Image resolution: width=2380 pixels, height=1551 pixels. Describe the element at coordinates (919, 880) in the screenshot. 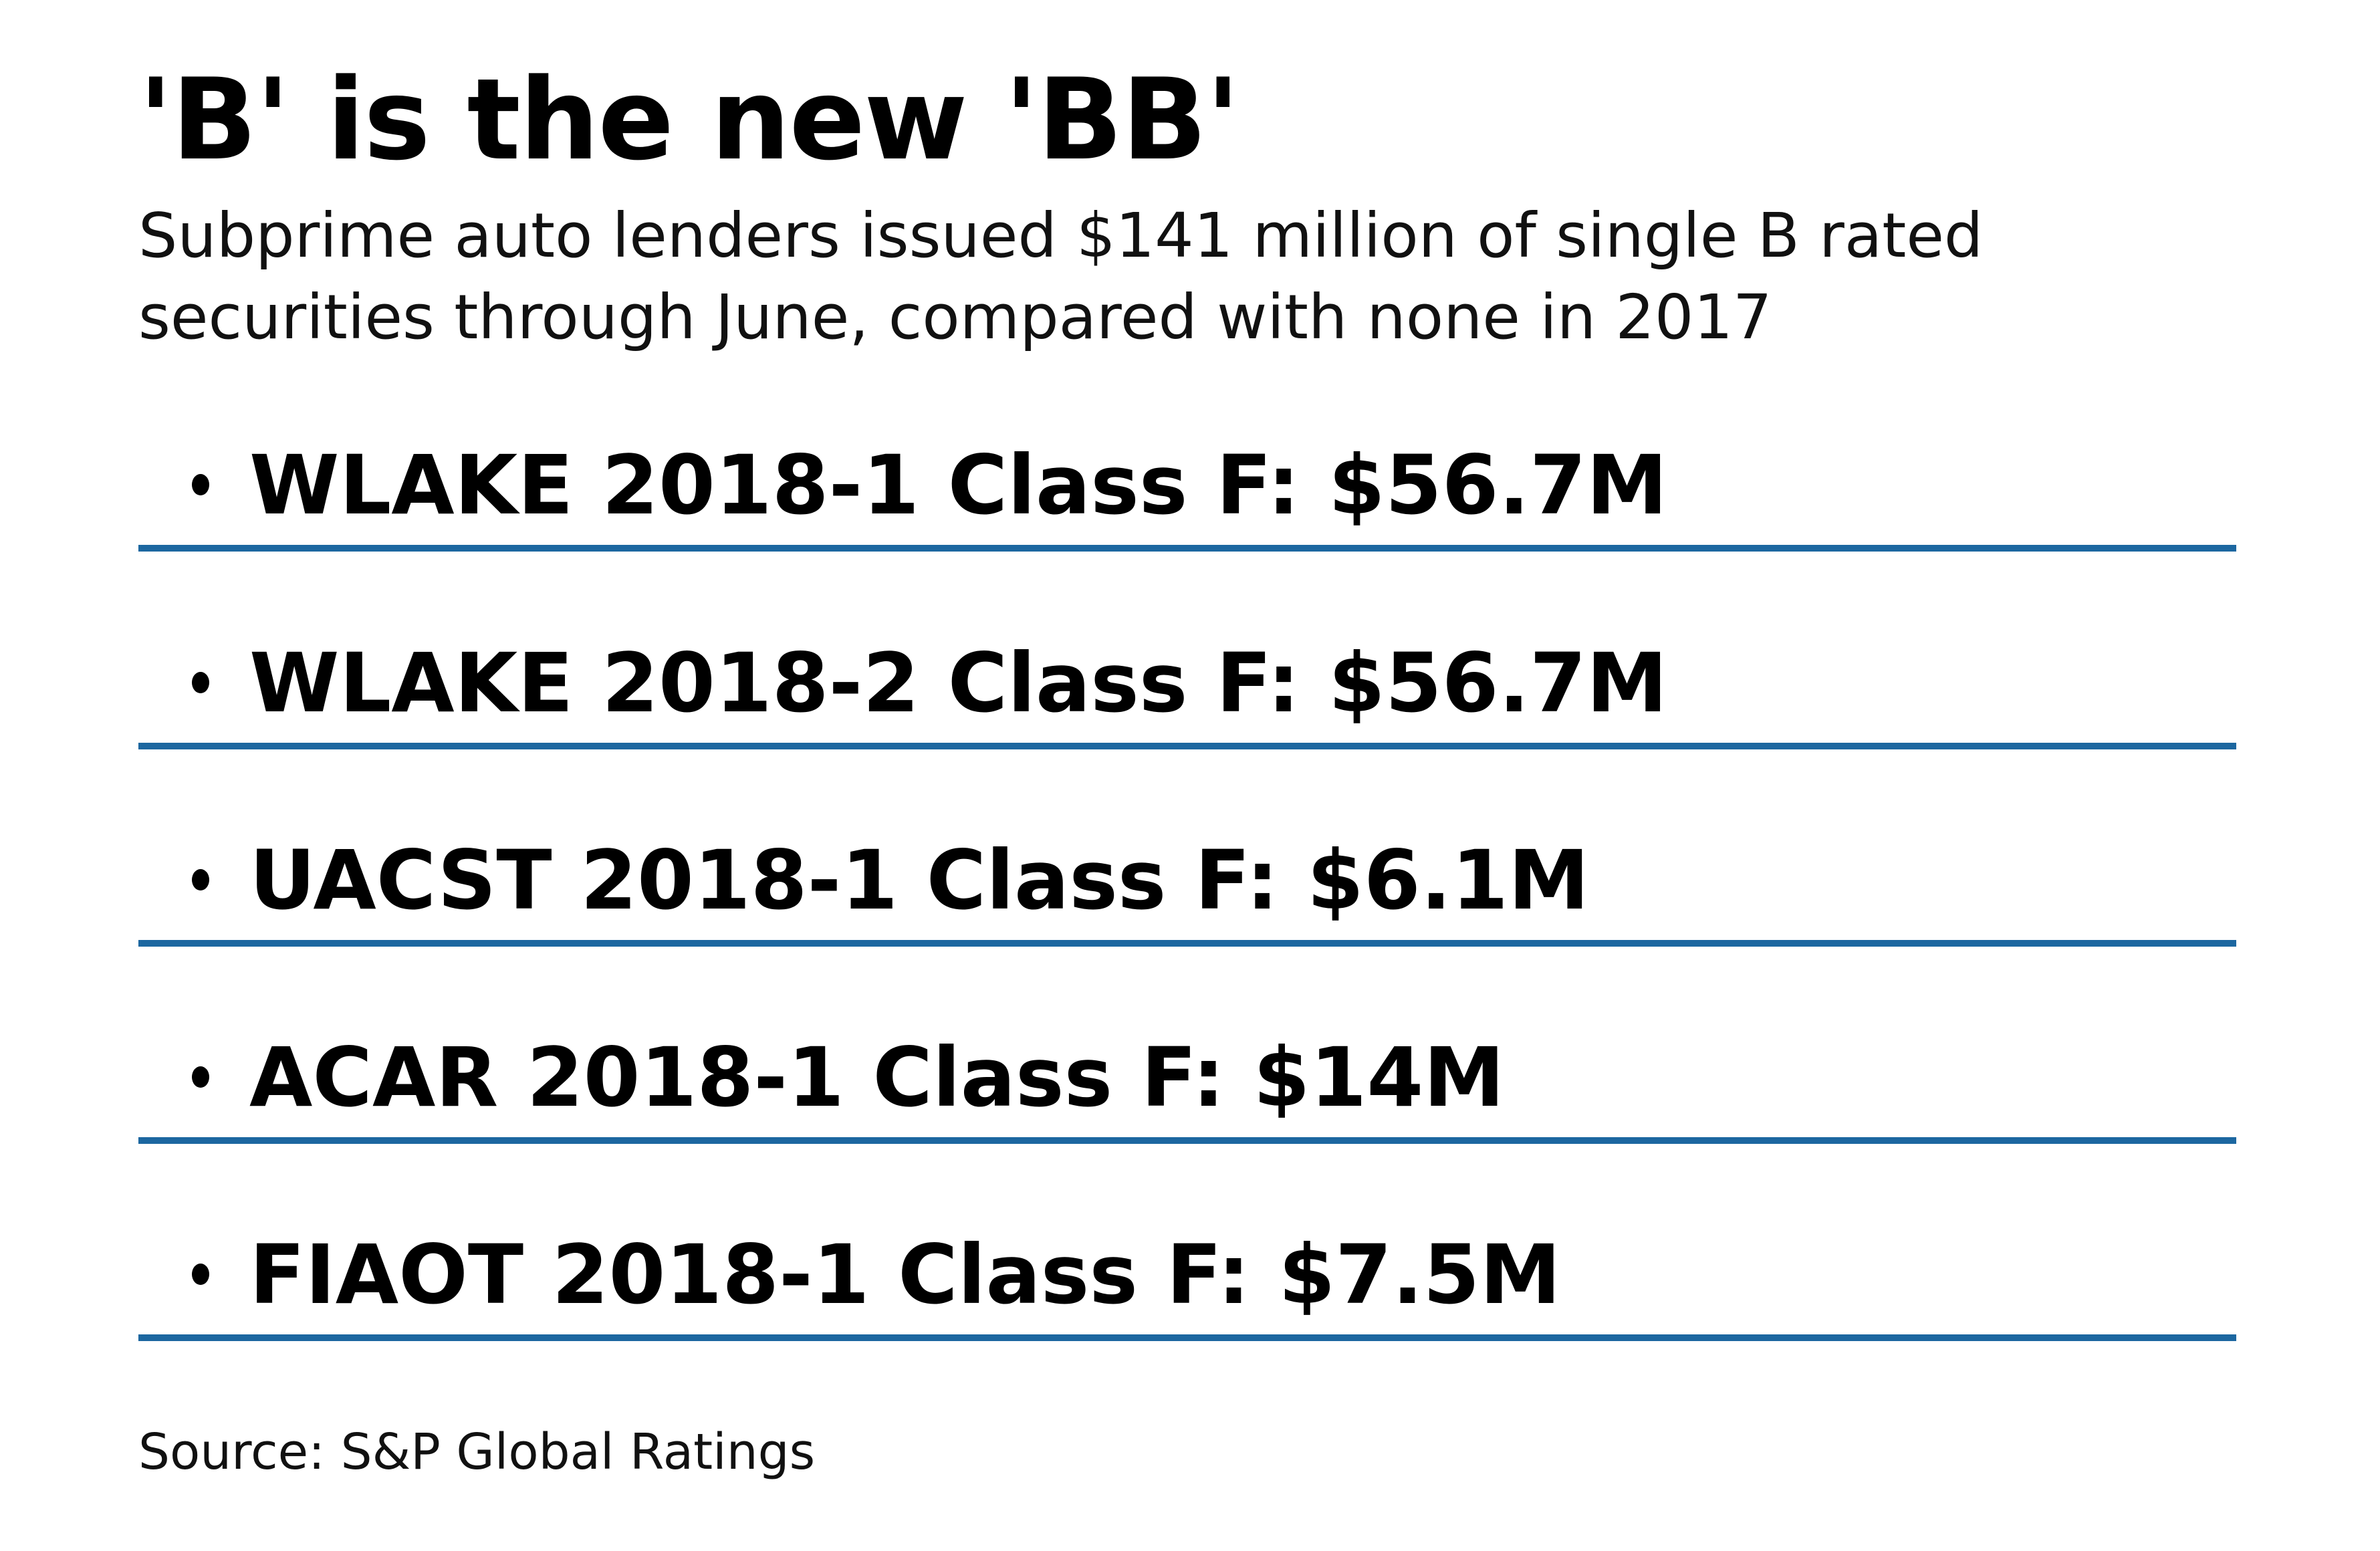

I see `item-label: UACST 2018-1 Class F: $6.1M` at that location.